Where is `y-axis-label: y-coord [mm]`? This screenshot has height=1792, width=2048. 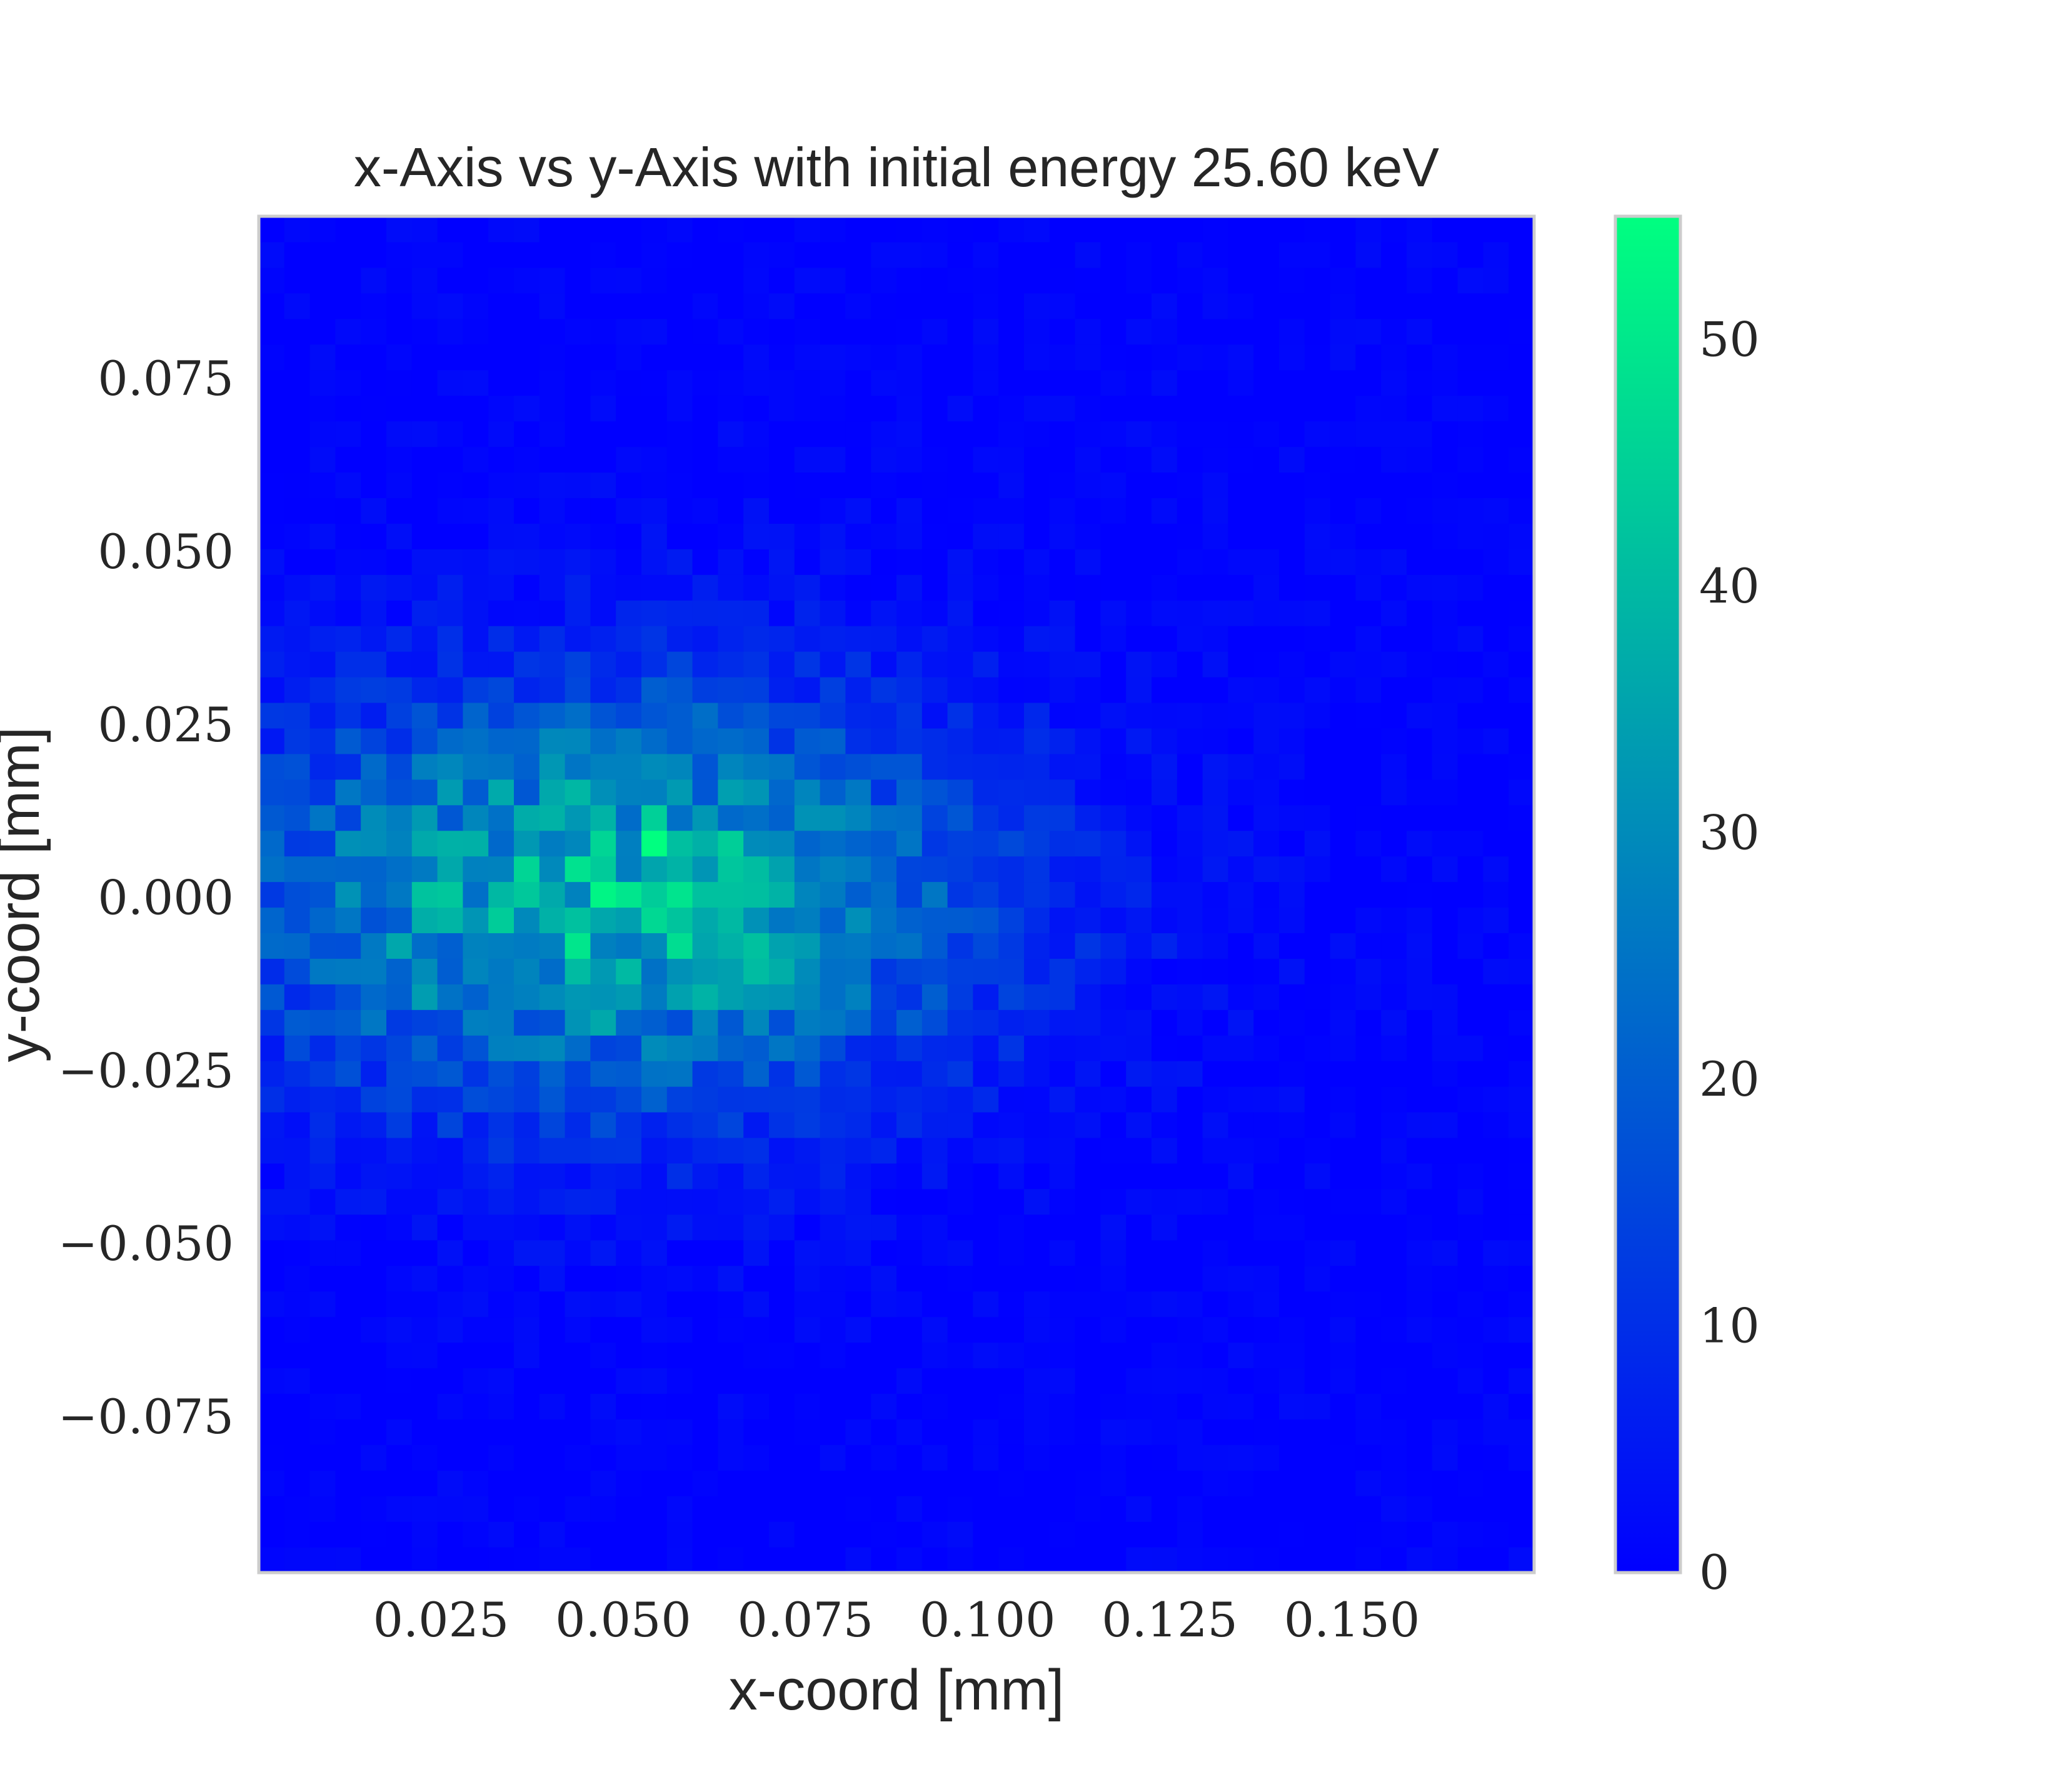
y-axis-label: y-coord [mm] is located at coordinates (25, 895).